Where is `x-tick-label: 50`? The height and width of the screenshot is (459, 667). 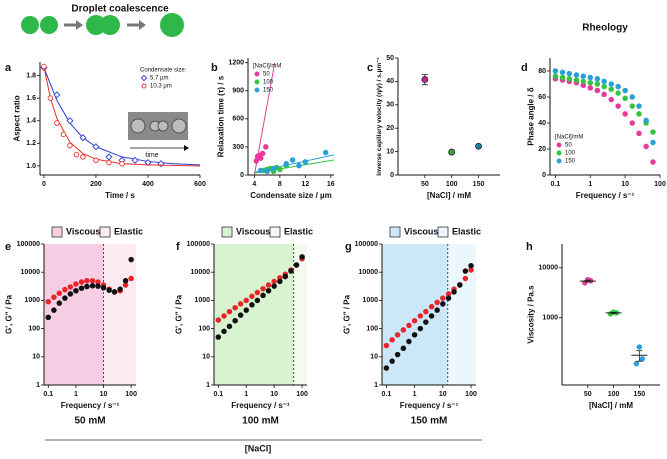
x-tick-label: 50 is located at coordinates (588, 394).